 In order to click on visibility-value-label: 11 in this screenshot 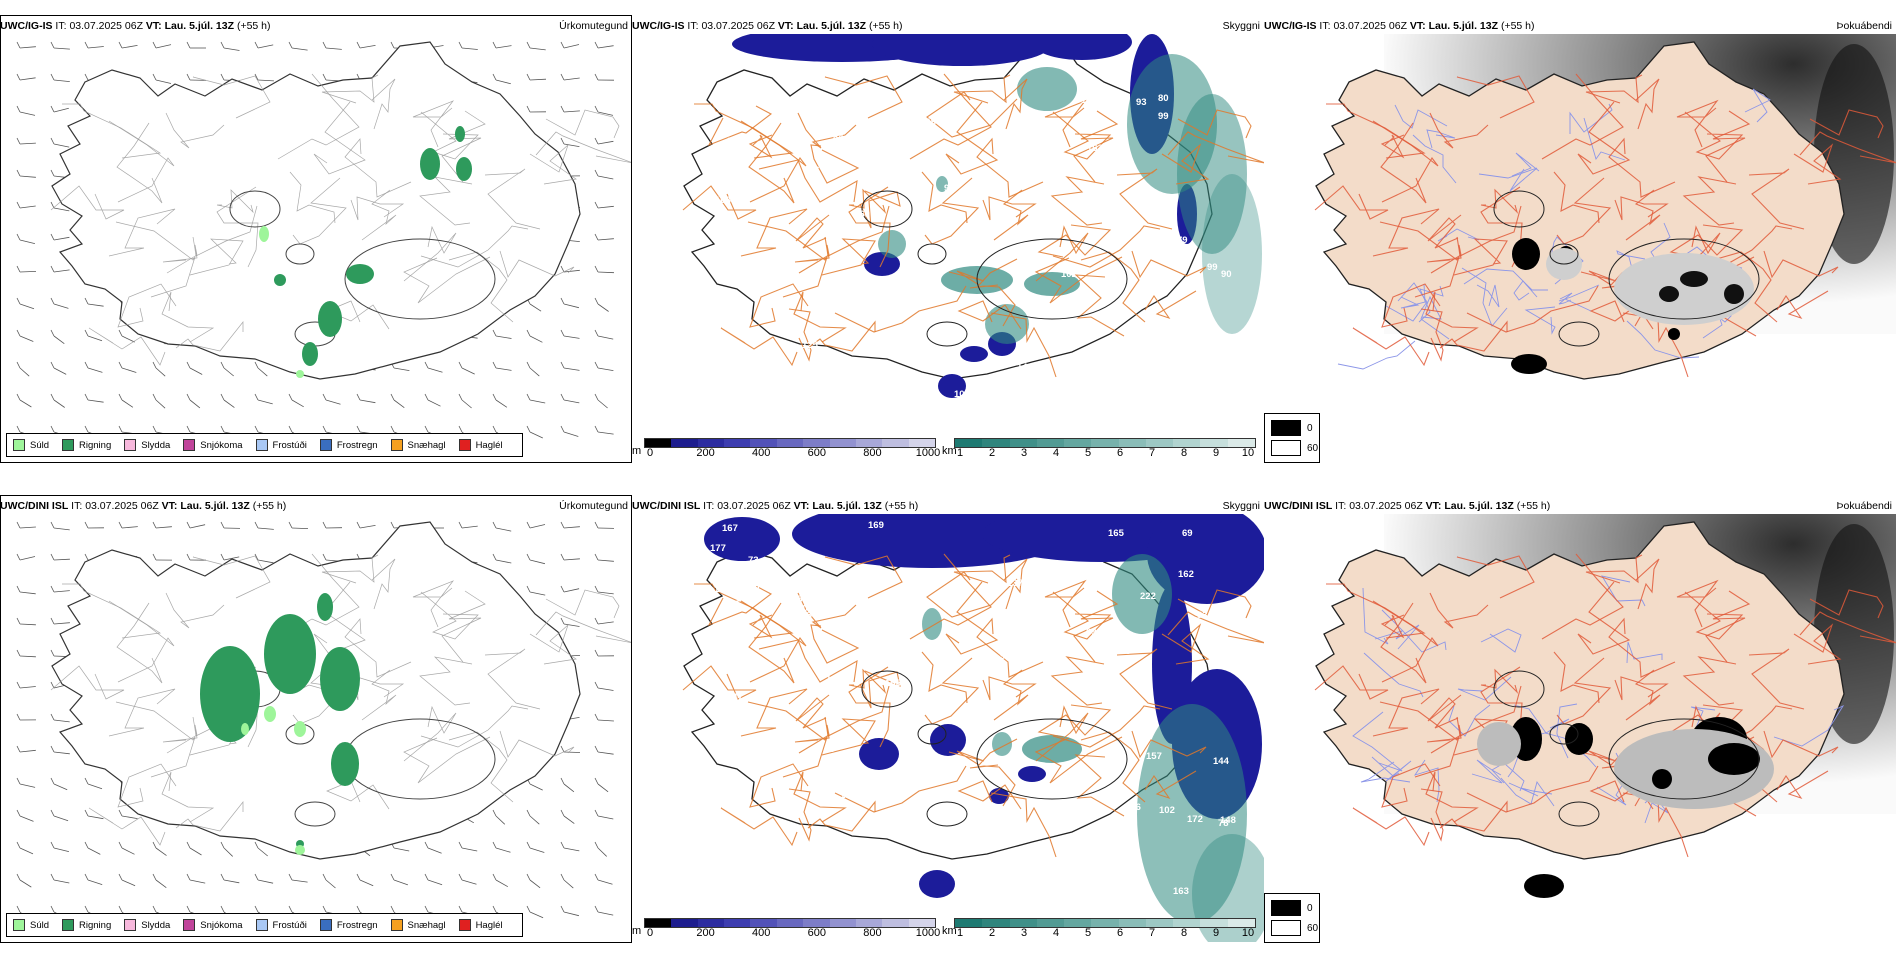, I will do `click(1086, 100)`.